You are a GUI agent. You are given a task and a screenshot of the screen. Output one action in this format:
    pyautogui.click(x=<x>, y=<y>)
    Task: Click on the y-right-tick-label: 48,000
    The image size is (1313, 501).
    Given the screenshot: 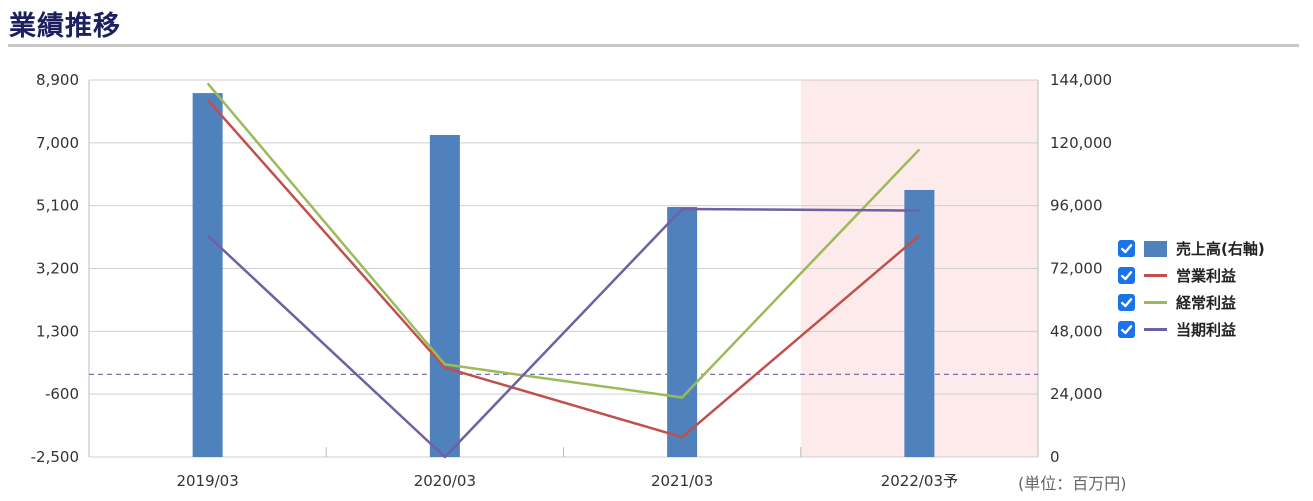 What is the action you would take?
    pyautogui.click(x=1076, y=331)
    